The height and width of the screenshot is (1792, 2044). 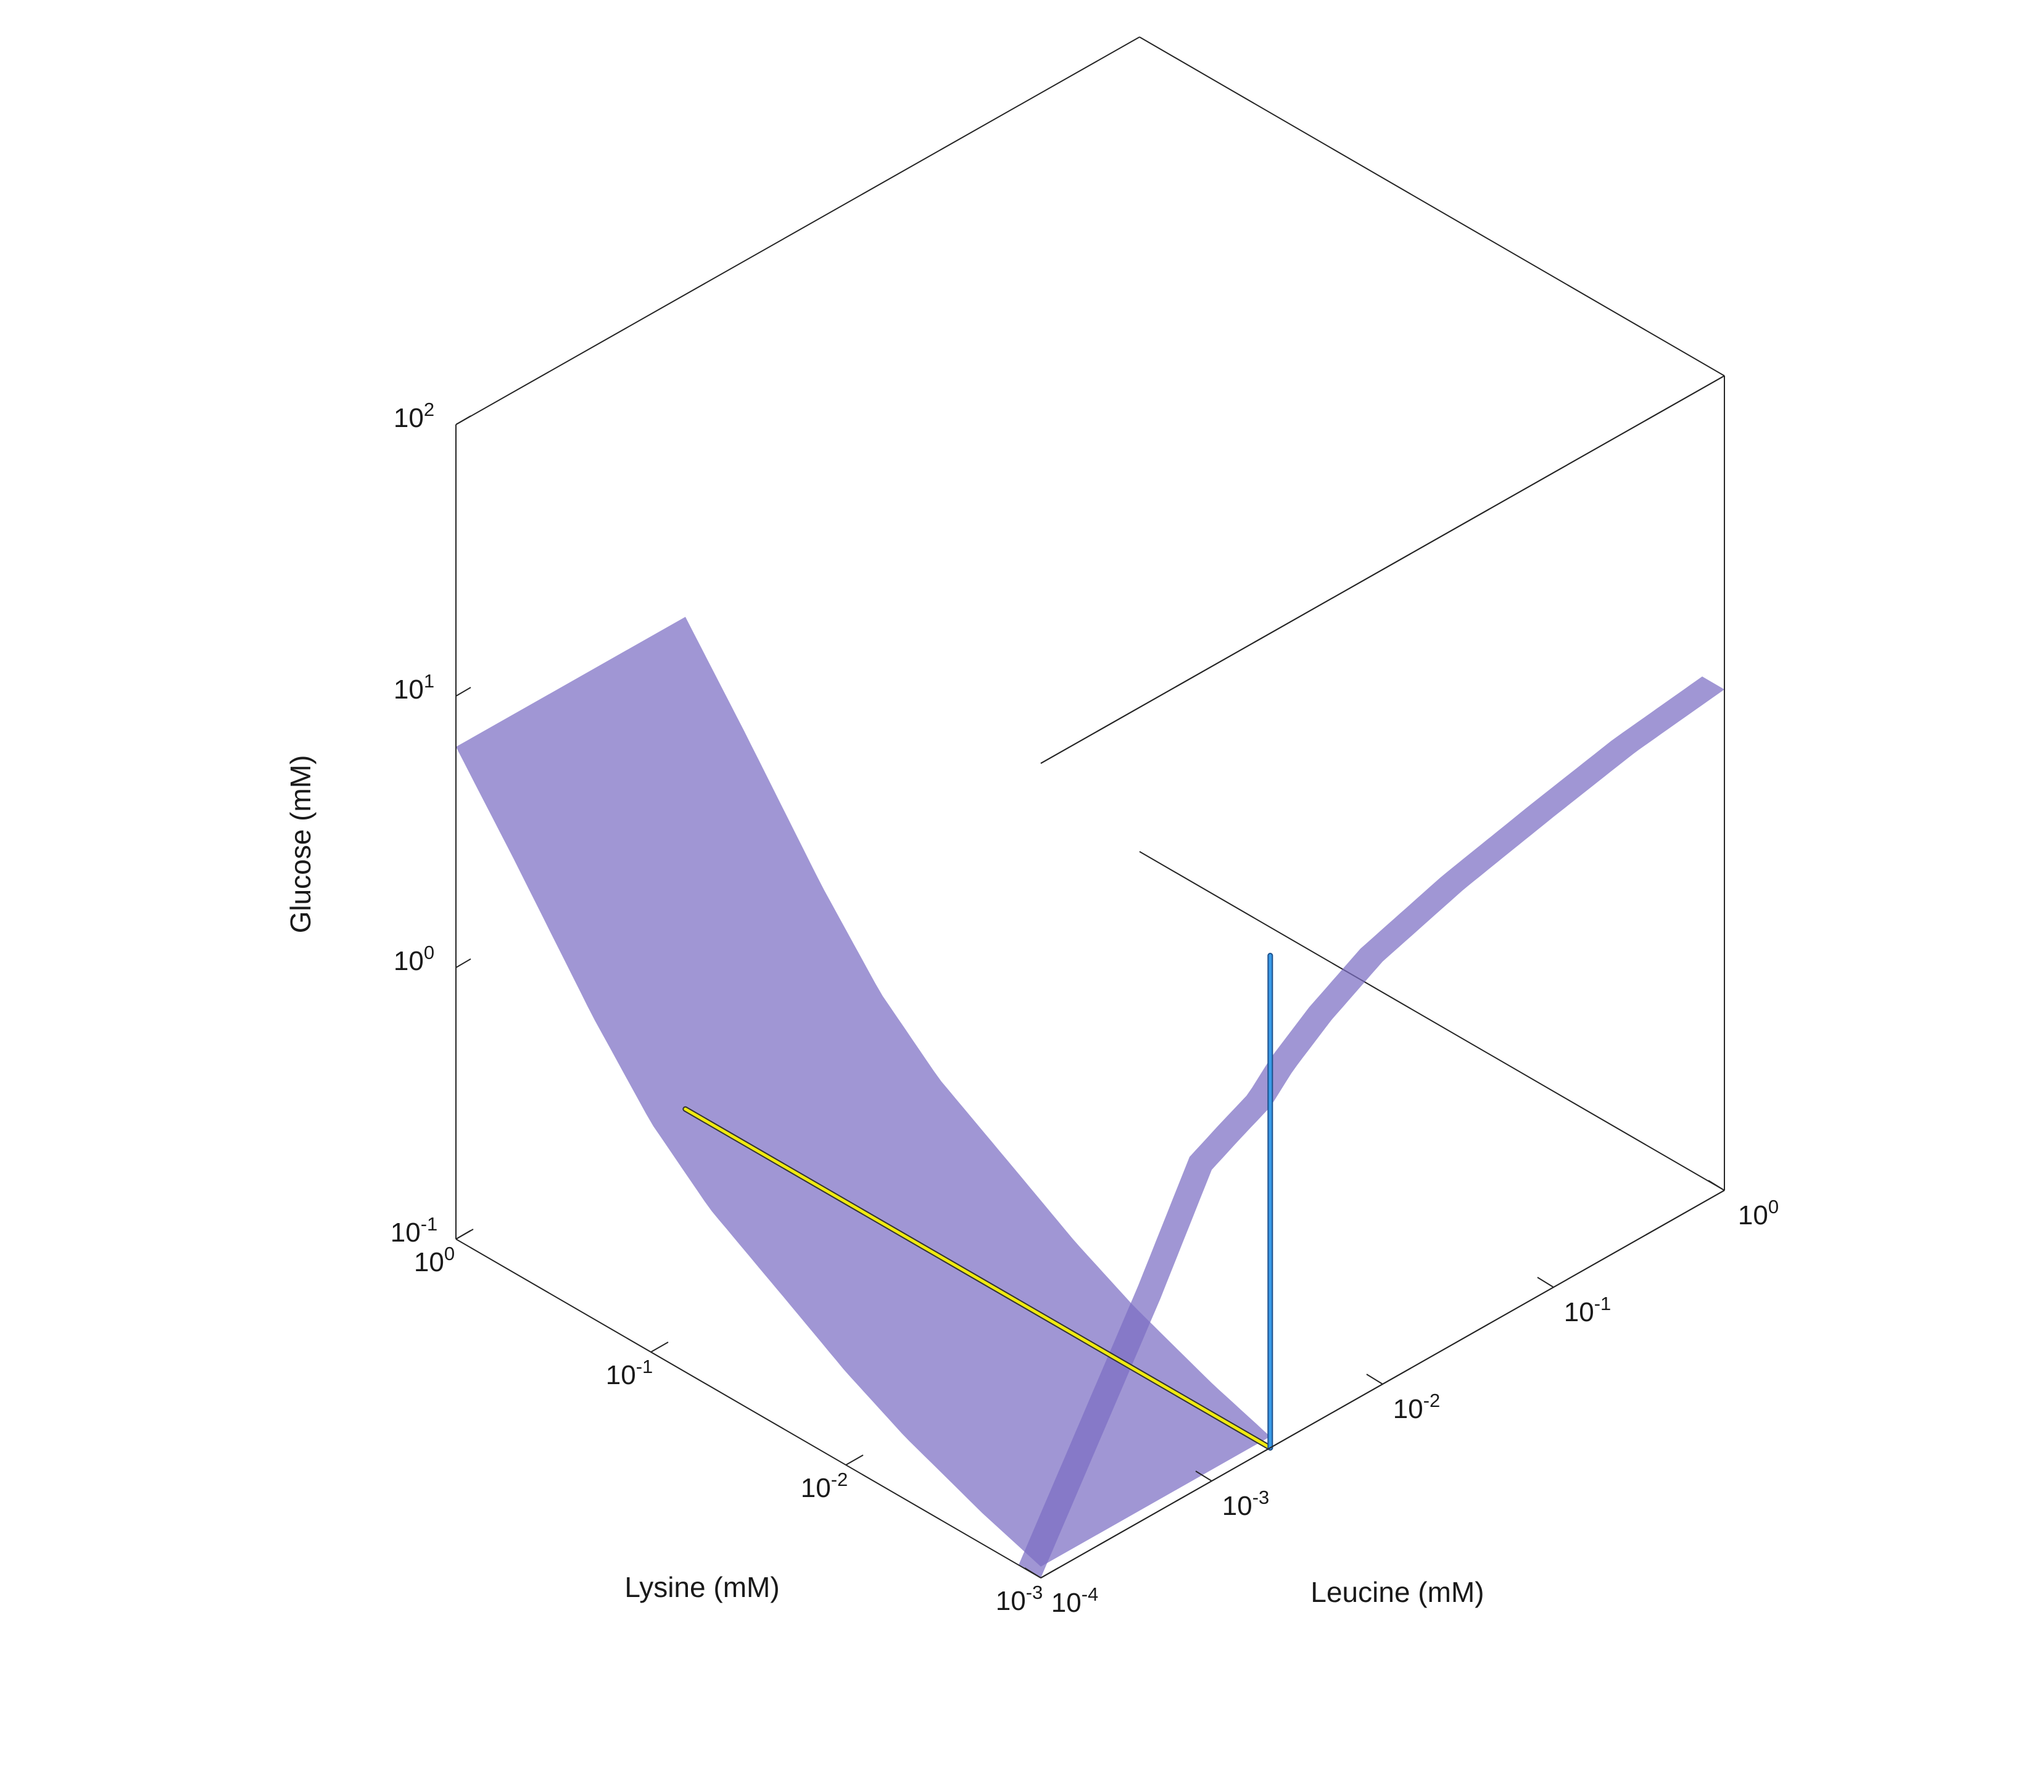 I want to click on y-tick-label-3: 10⁻¹, so click(x=1588, y=1310).